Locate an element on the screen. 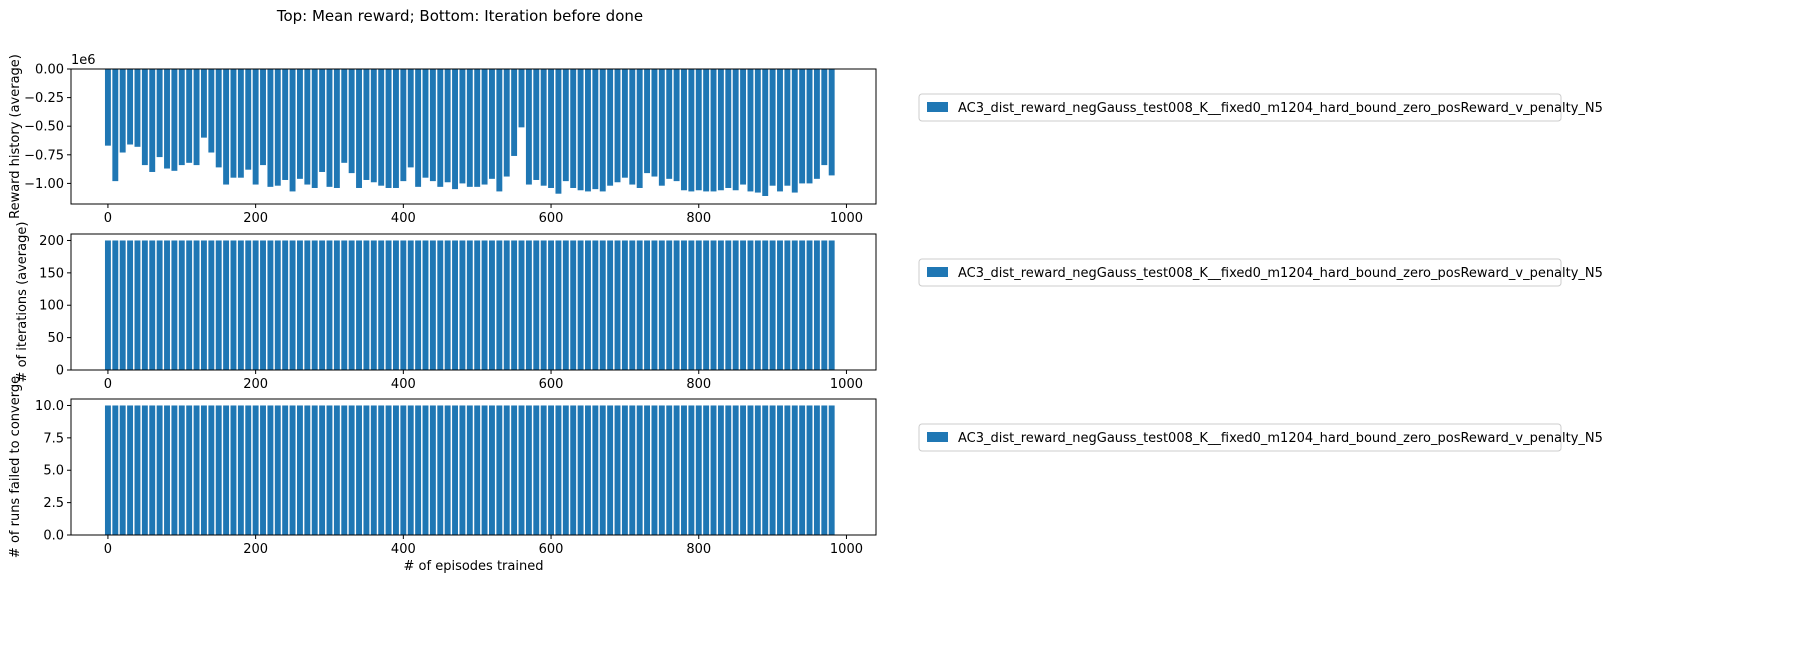 The width and height of the screenshot is (1815, 672). y-tick-label: 5.0 is located at coordinates (53, 471).